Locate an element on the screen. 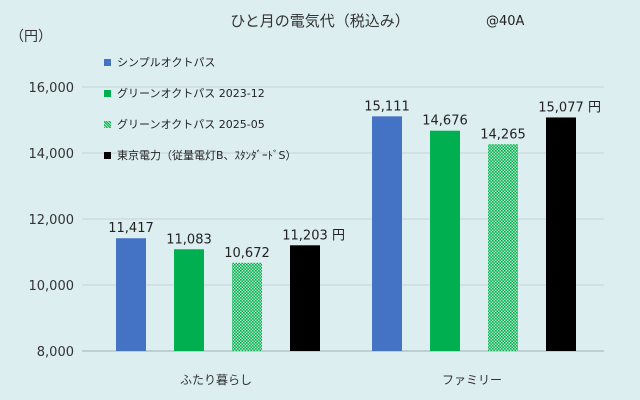 Image resolution: width=640 pixels, height=400 pixels. legend-item-green-octopus-2023: グリーンオクトパス 2023-12 is located at coordinates (200, 93).